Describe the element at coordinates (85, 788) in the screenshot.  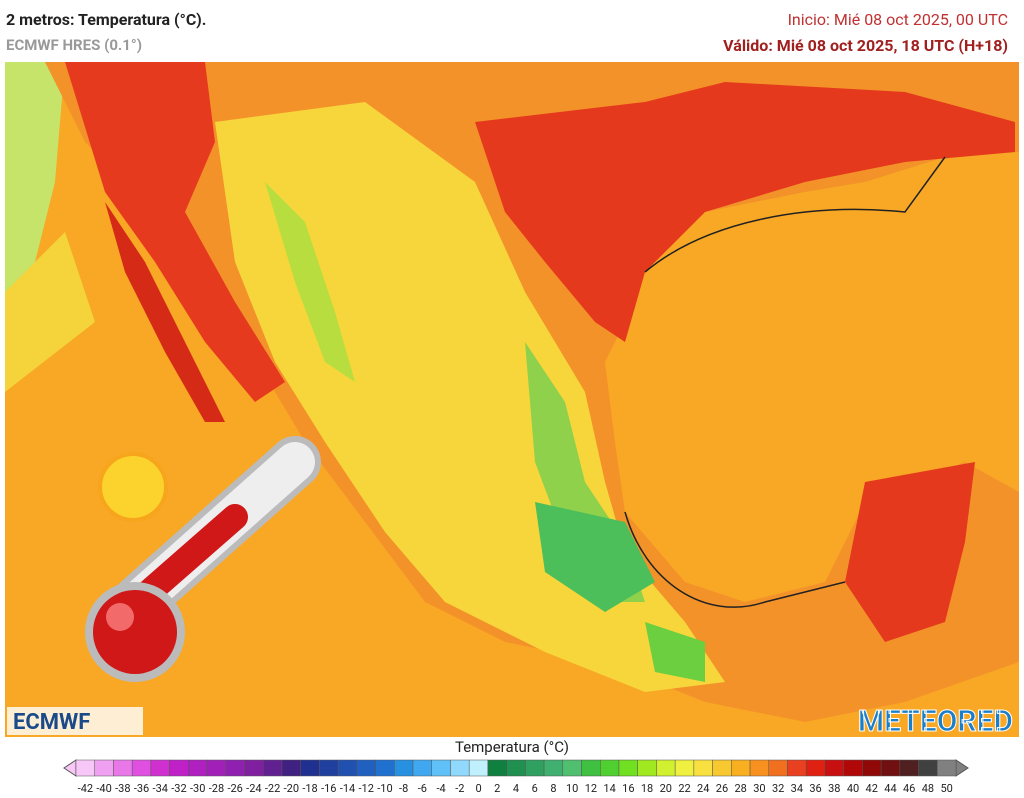
I see `colorbar-tick-label: -42` at that location.